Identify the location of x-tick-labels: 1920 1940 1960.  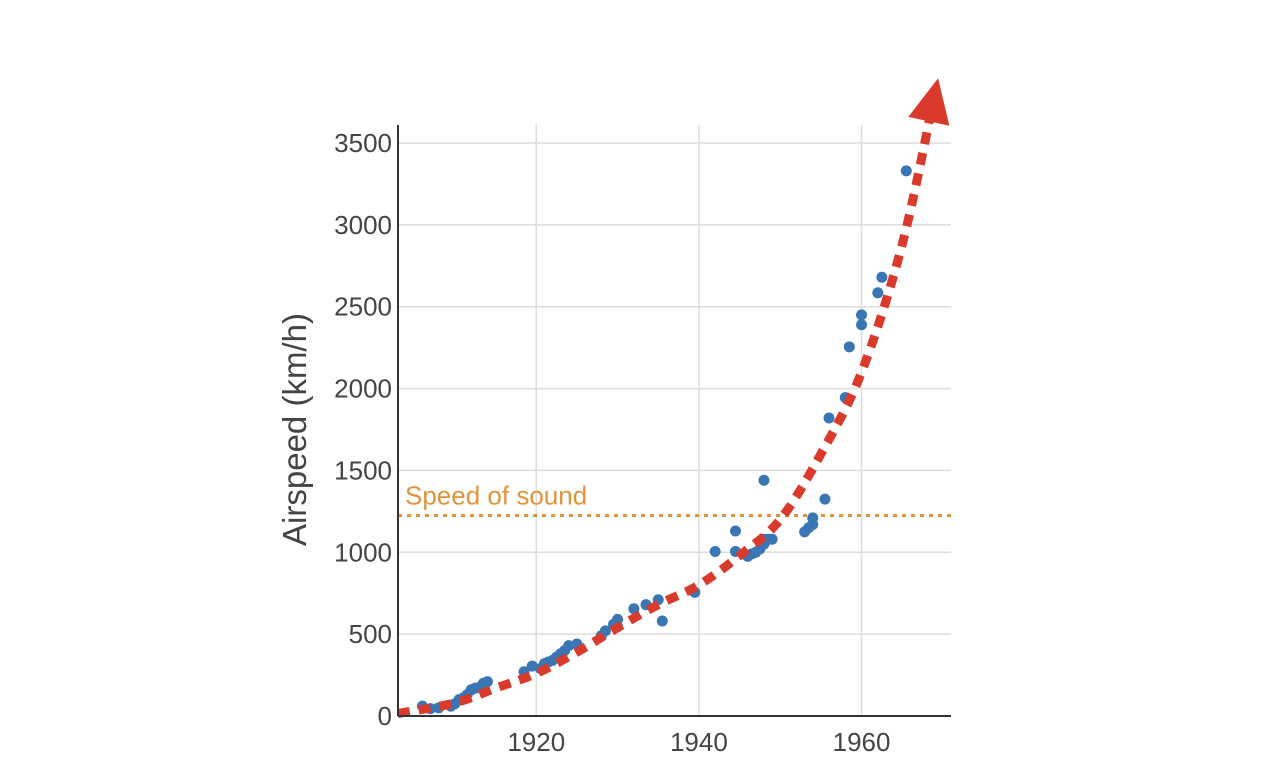
(698, 742).